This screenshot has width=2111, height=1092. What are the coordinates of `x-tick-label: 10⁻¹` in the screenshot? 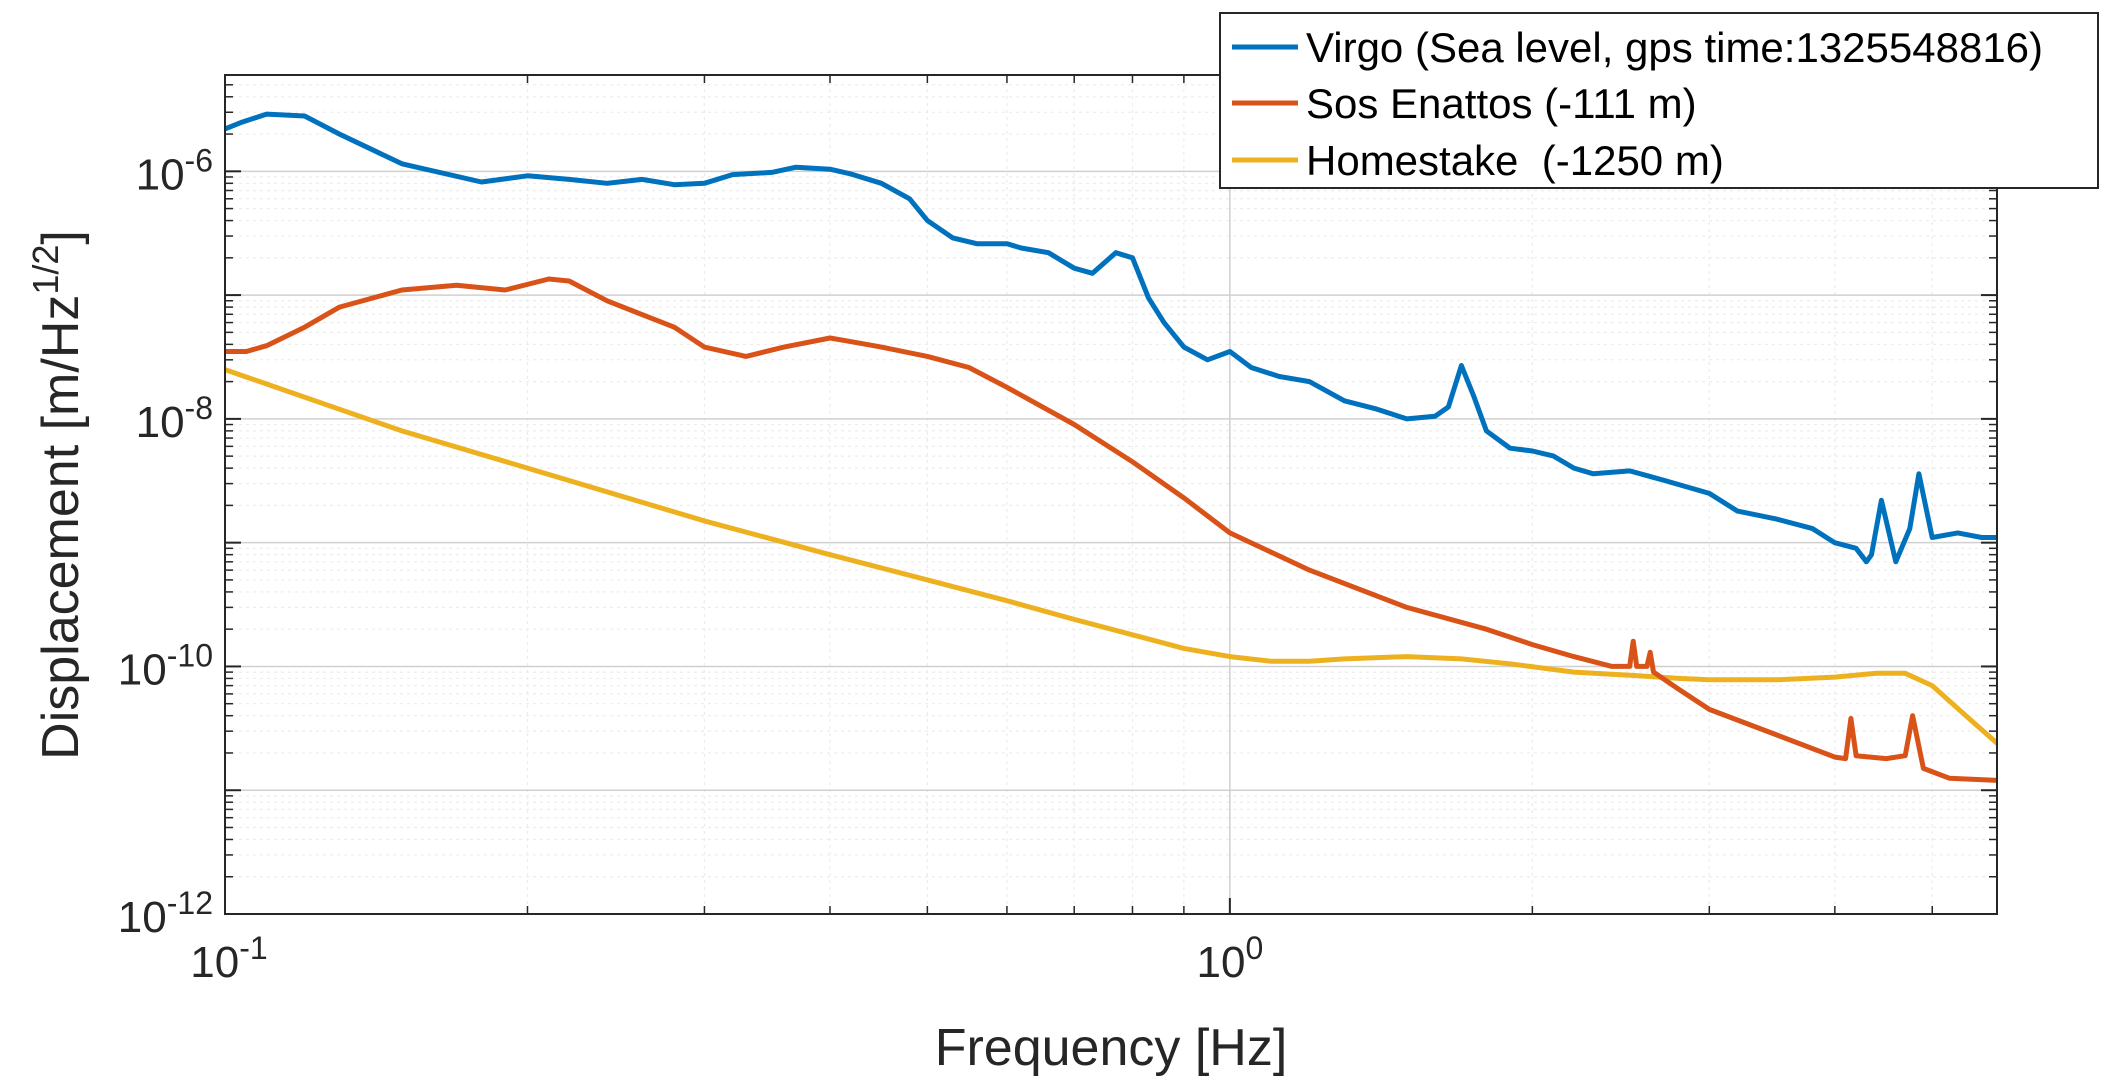 It's located at (228, 958).